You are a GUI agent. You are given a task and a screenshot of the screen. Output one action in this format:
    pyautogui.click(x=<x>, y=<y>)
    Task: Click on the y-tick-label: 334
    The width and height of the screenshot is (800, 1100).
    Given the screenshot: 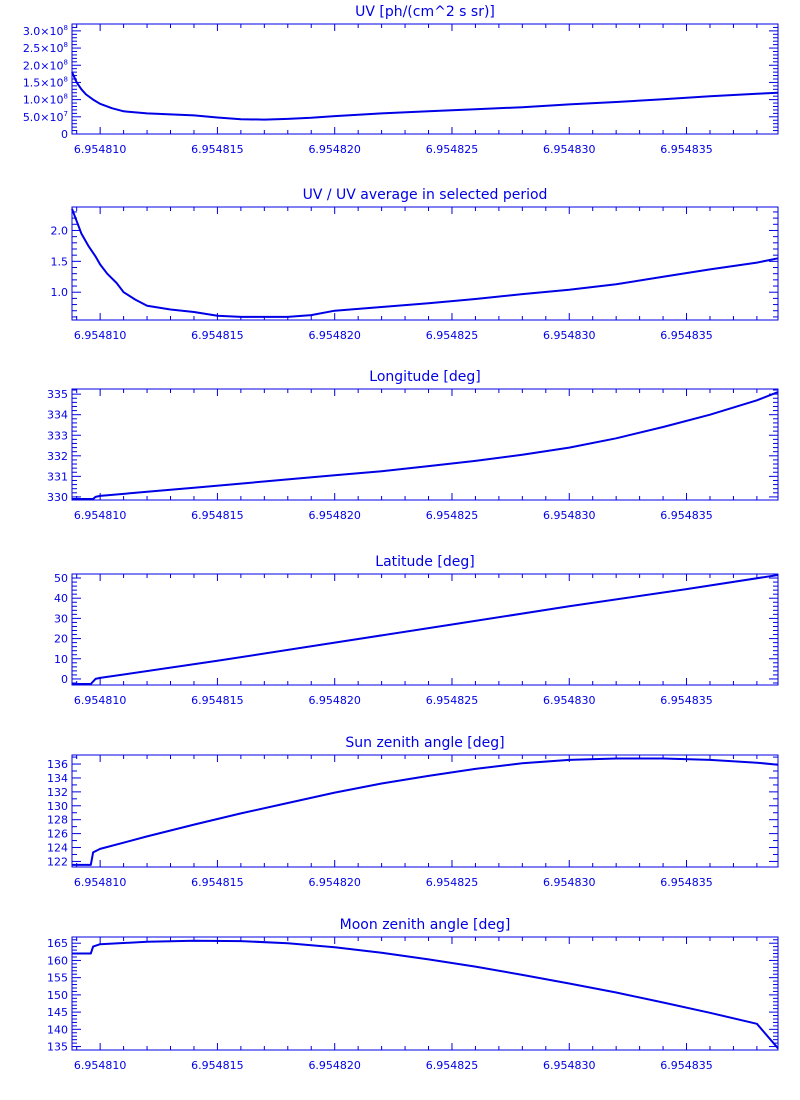 What is the action you would take?
    pyautogui.click(x=57, y=415)
    